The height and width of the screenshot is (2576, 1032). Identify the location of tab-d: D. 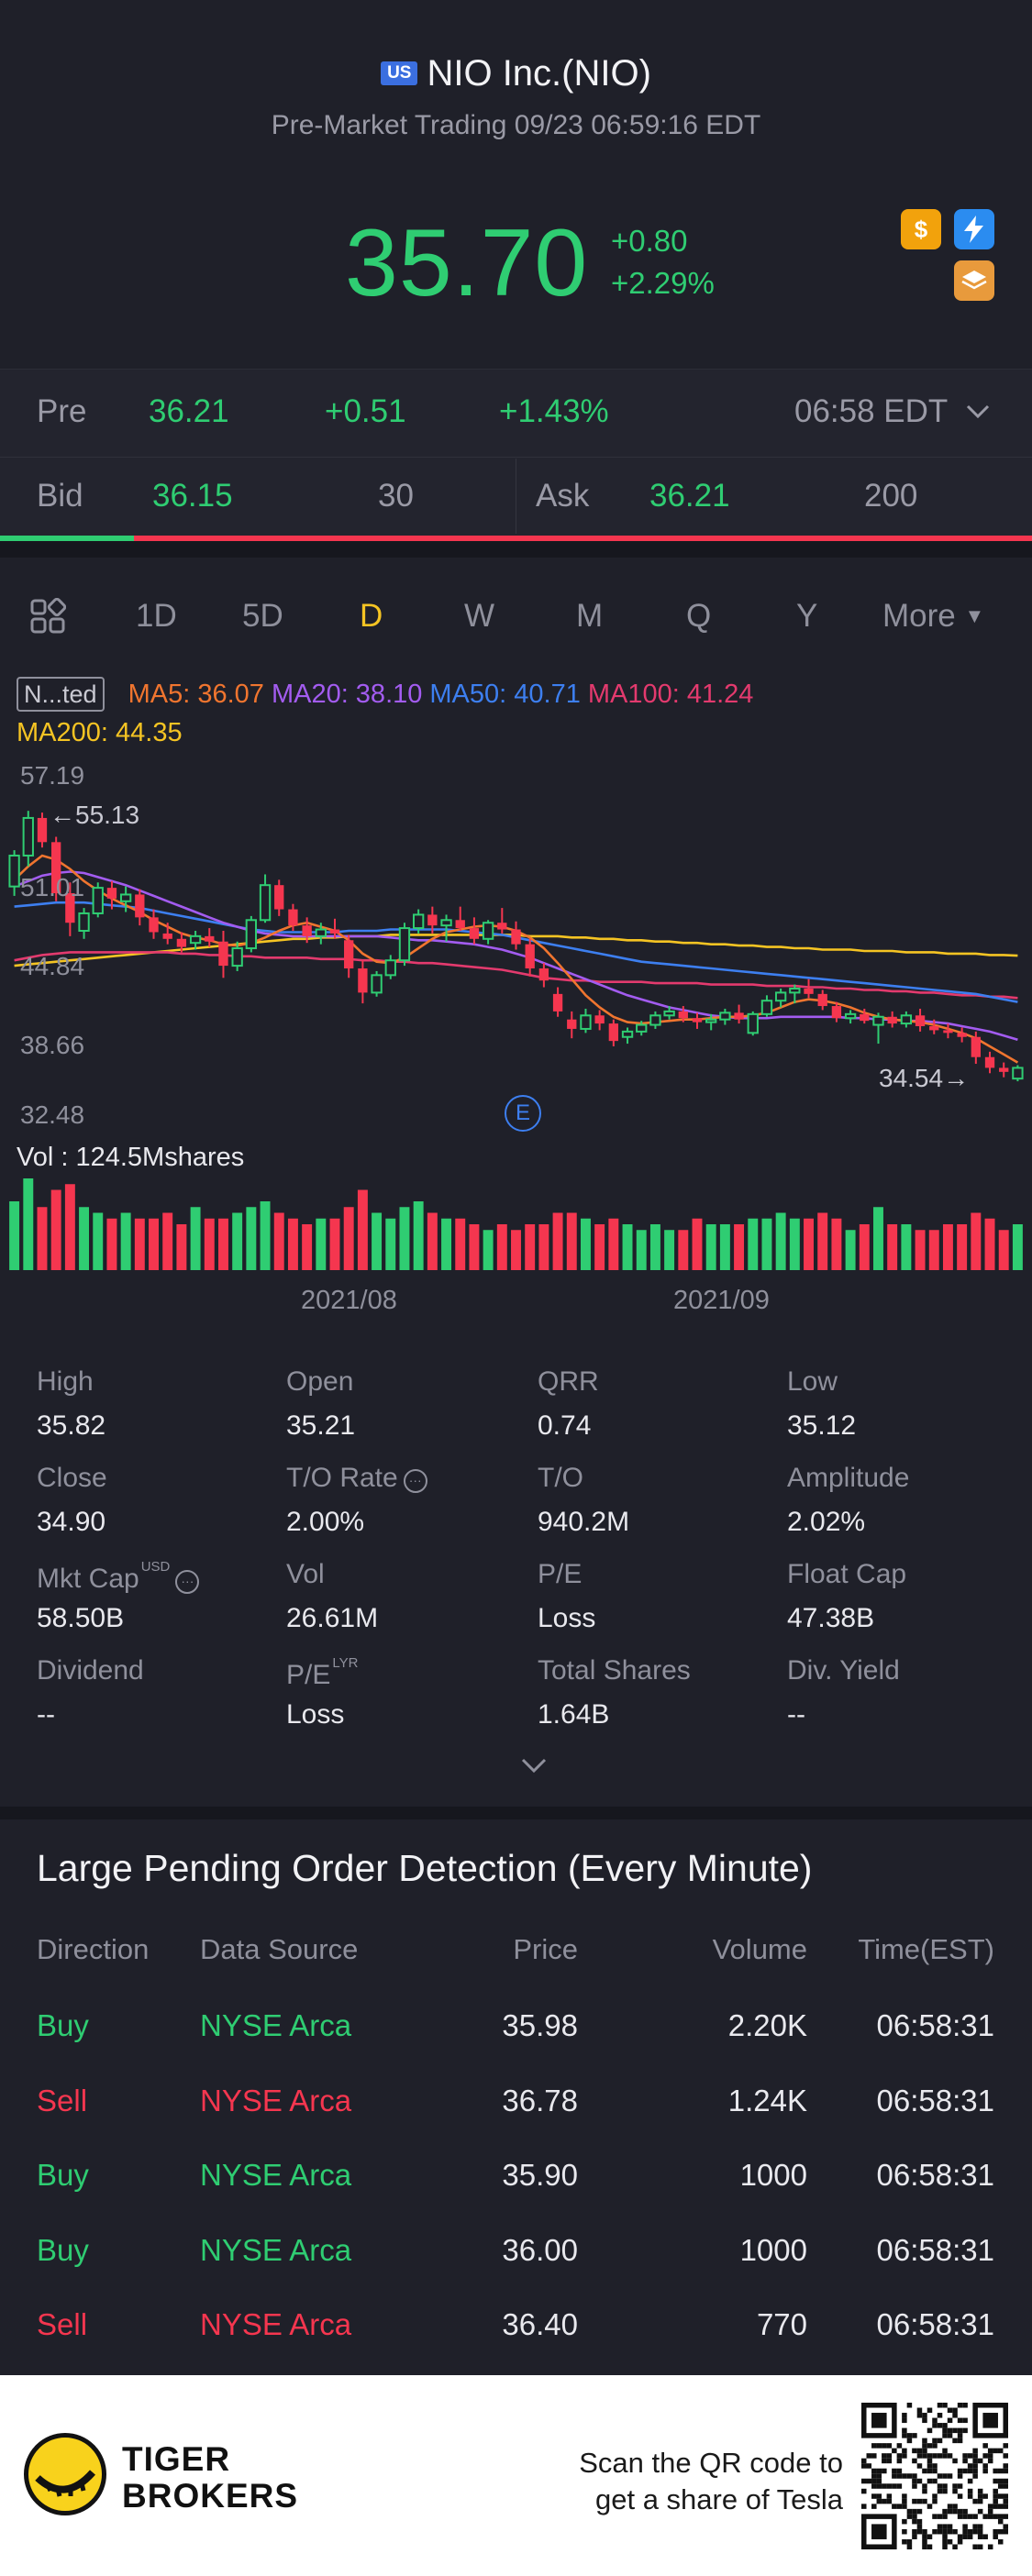
(371, 616).